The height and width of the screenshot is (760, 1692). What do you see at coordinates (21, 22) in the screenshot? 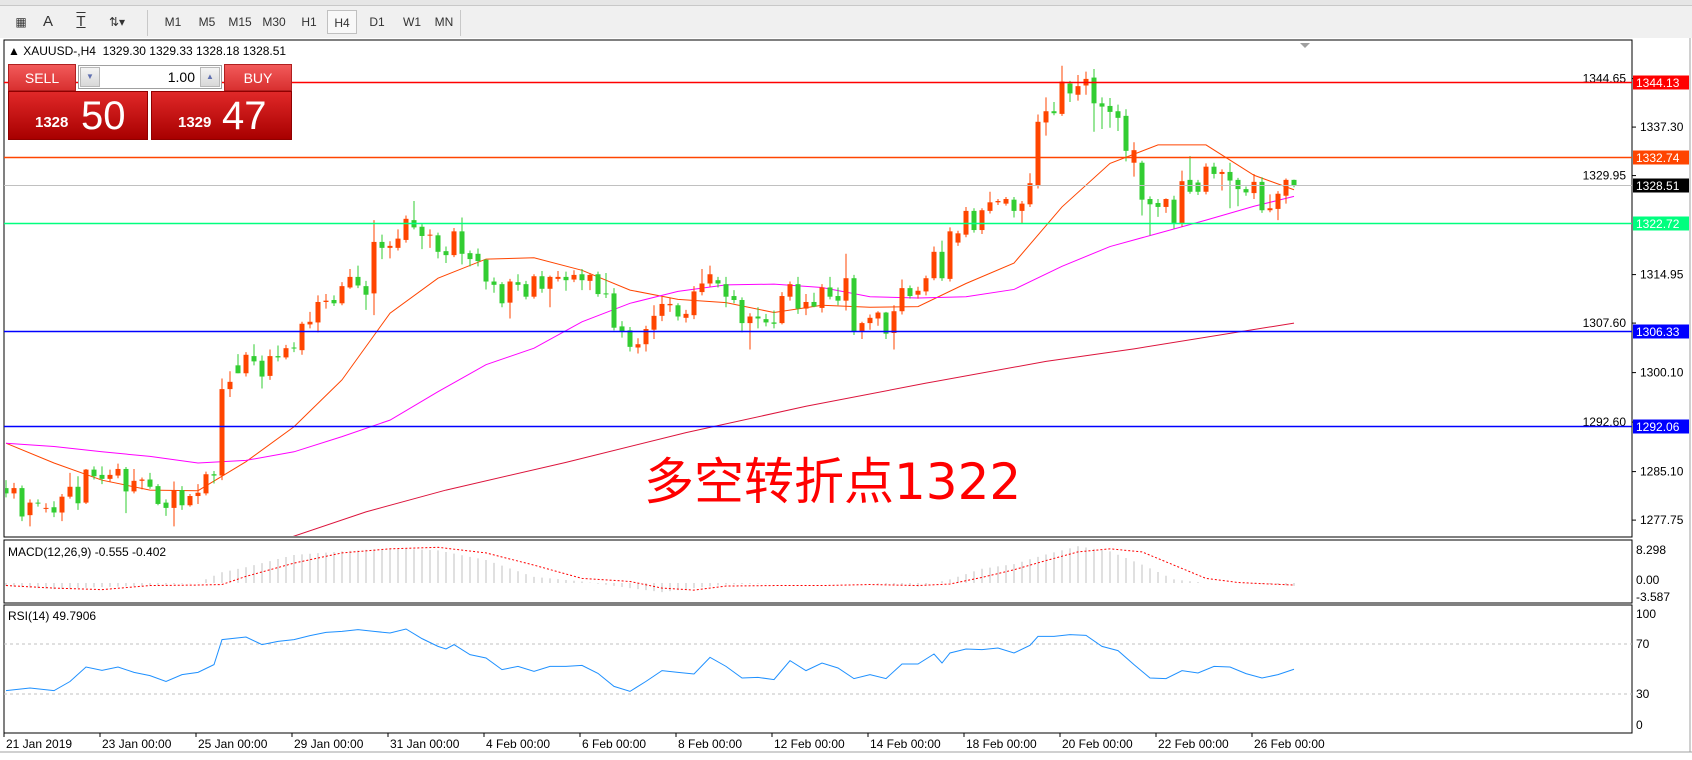
I see `grid-icon: ▦` at bounding box center [21, 22].